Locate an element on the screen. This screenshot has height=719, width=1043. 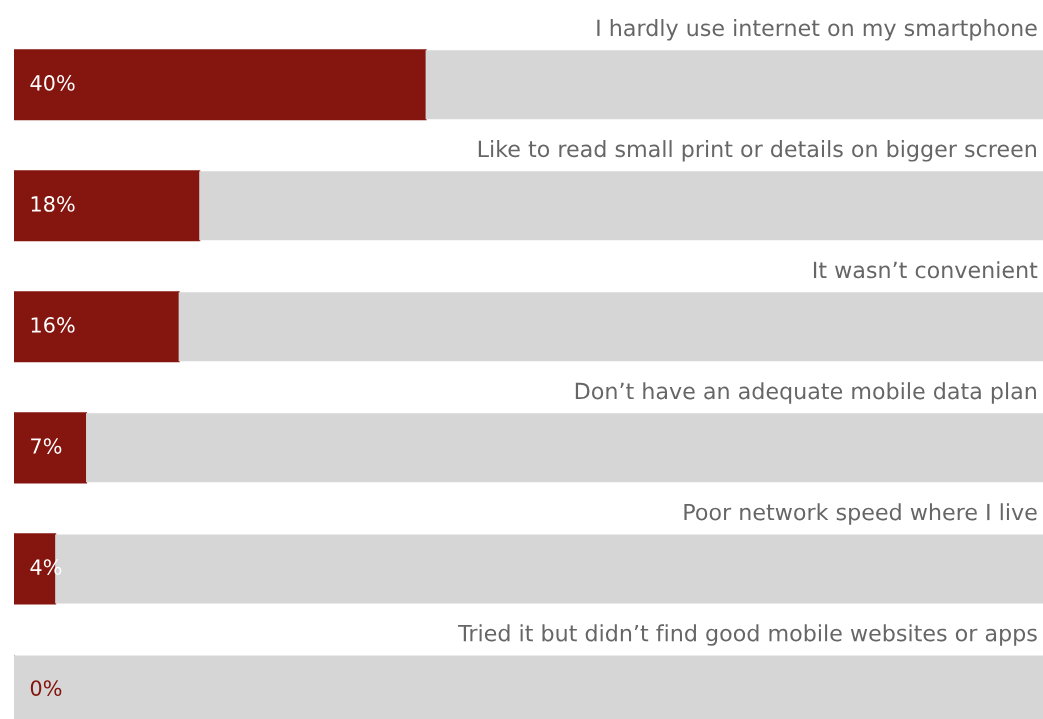
y-tick-label: Don’t have an adequate mobile data plan is located at coordinates (805, 393).